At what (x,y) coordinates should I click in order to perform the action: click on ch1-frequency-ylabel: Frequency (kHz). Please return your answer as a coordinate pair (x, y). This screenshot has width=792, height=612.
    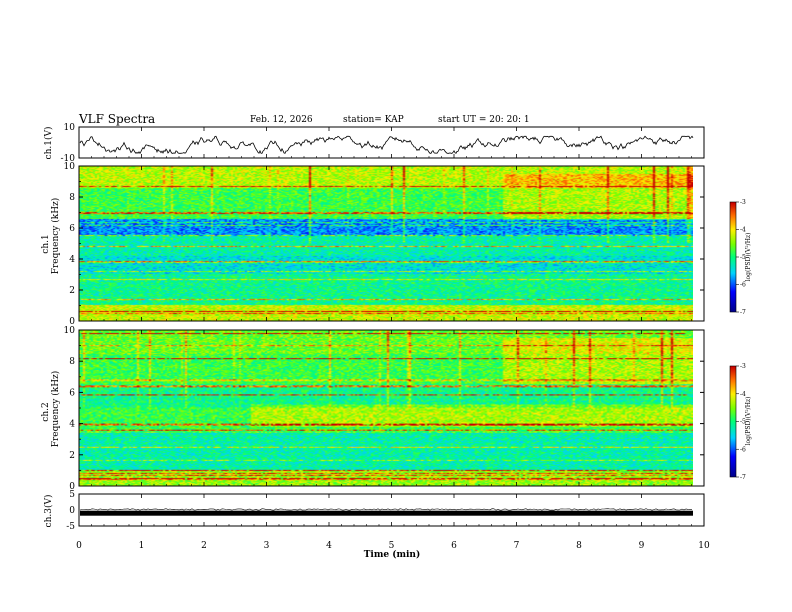
    Looking at the image, I should click on (55, 236).